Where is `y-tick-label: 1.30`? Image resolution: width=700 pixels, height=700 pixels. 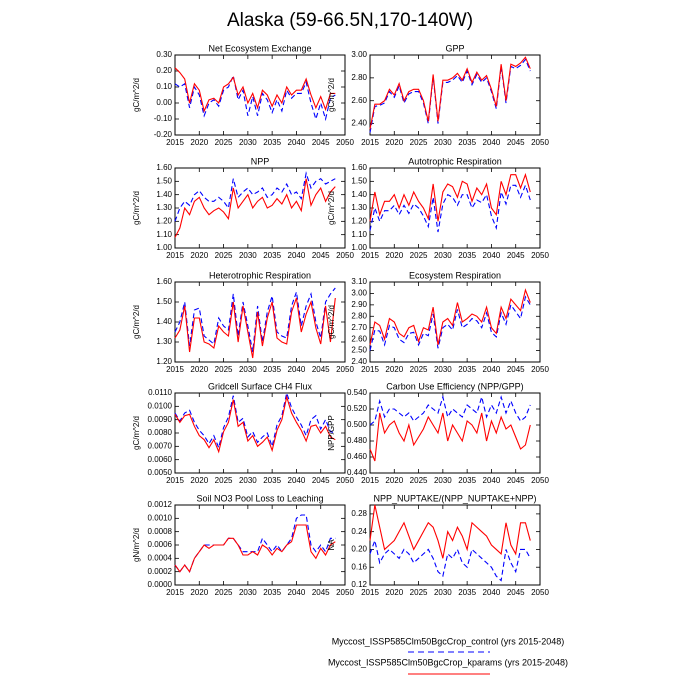 y-tick-label: 1.30 is located at coordinates (164, 207).